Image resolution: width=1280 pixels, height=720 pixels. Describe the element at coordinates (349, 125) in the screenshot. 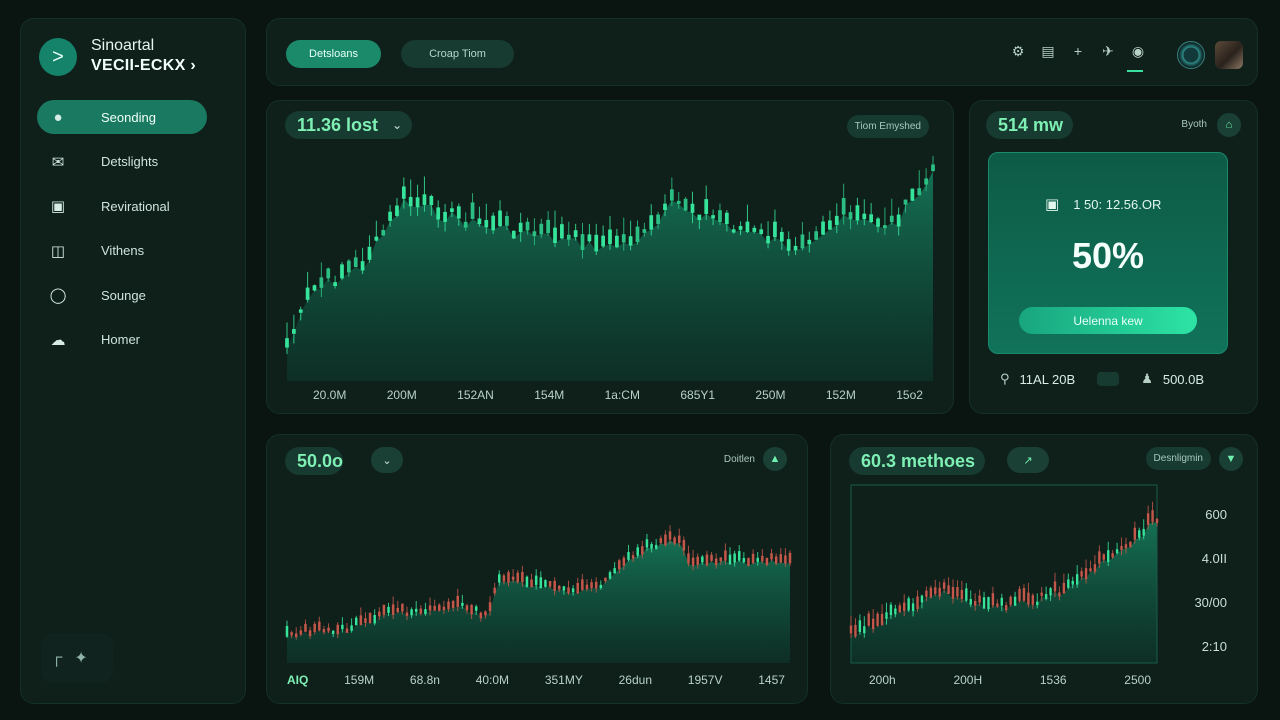

I see `main-chart-value: 11.36 lost ⌄` at that location.